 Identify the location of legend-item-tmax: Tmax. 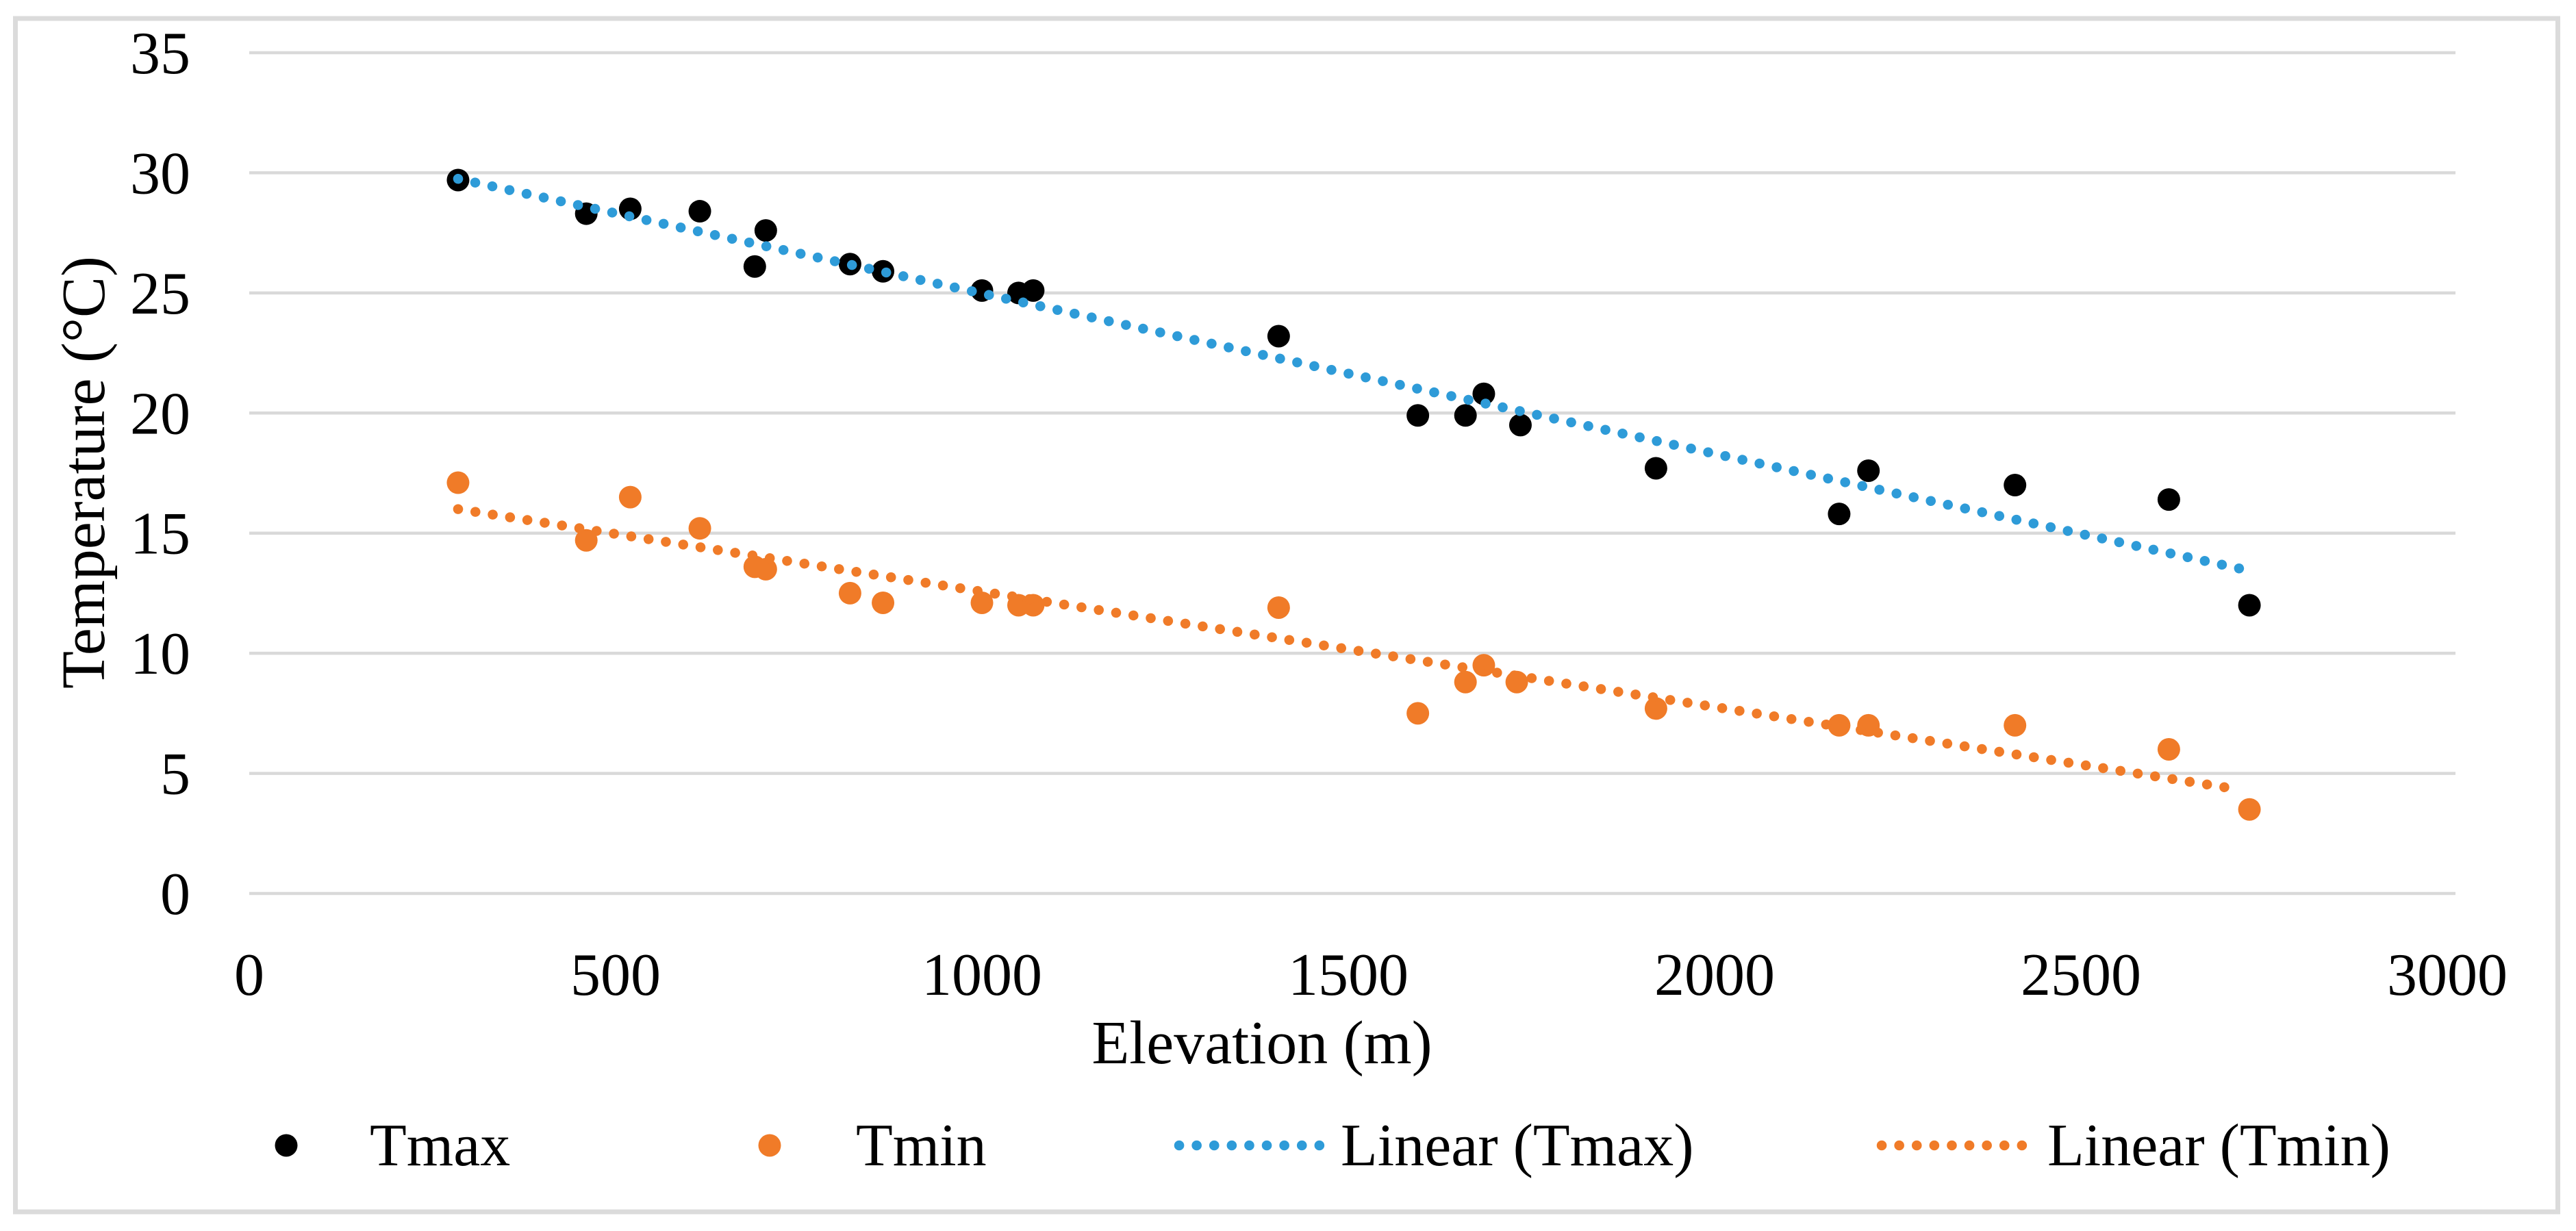
(392, 1146).